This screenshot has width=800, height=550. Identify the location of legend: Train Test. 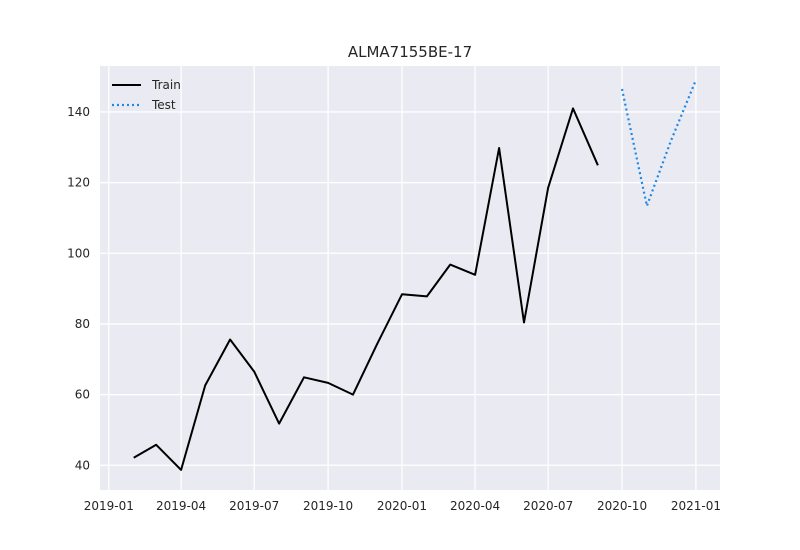
(146, 95).